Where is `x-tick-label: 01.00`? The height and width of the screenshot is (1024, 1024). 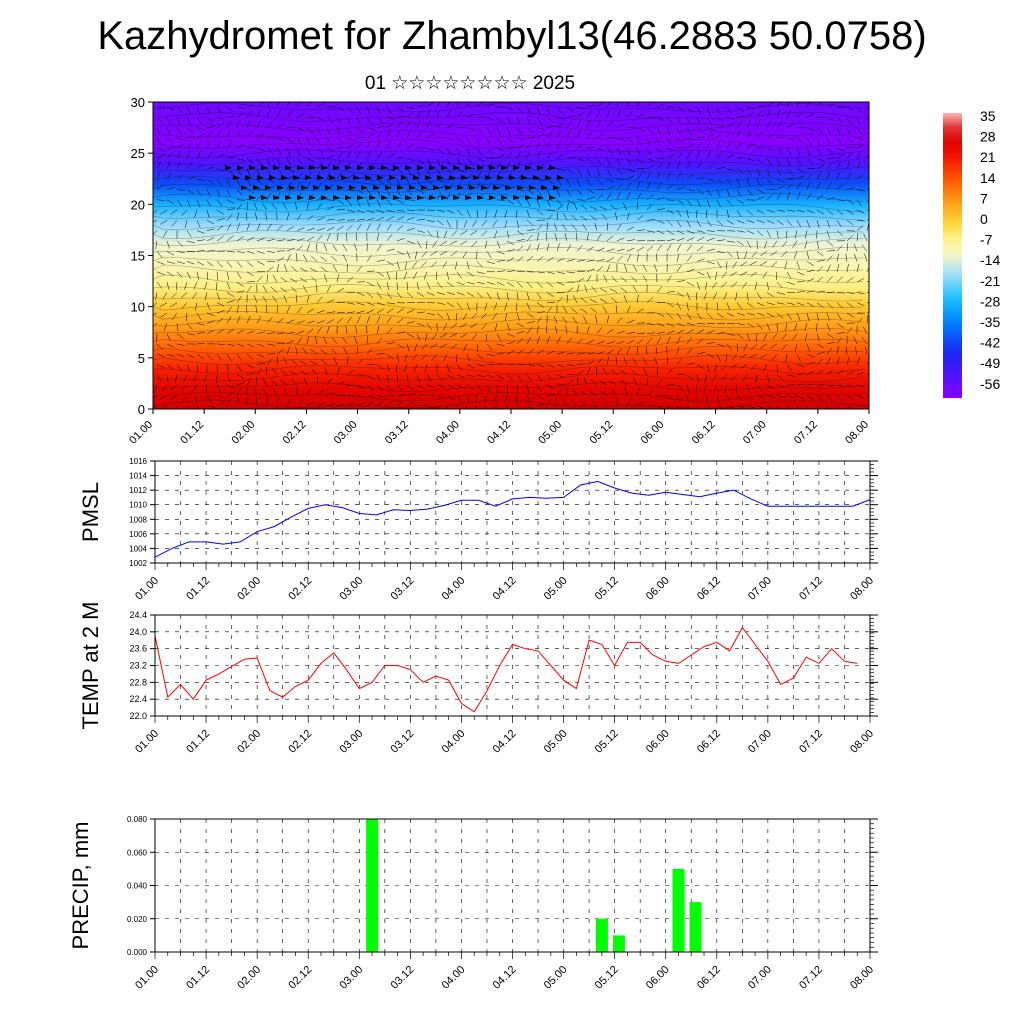
x-tick-label: 01.00 is located at coordinates (147, 589).